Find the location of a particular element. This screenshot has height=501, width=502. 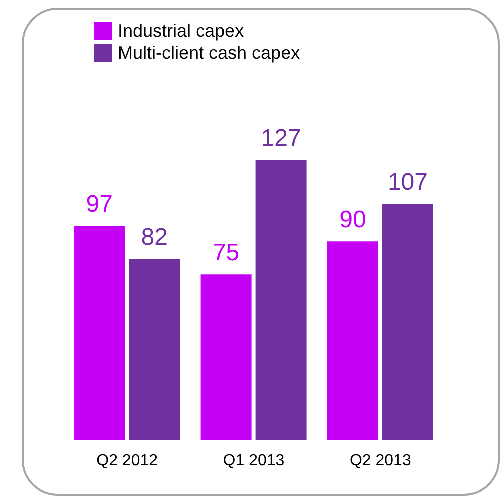

x-tick-label: Q2 2013 is located at coordinates (381, 461).